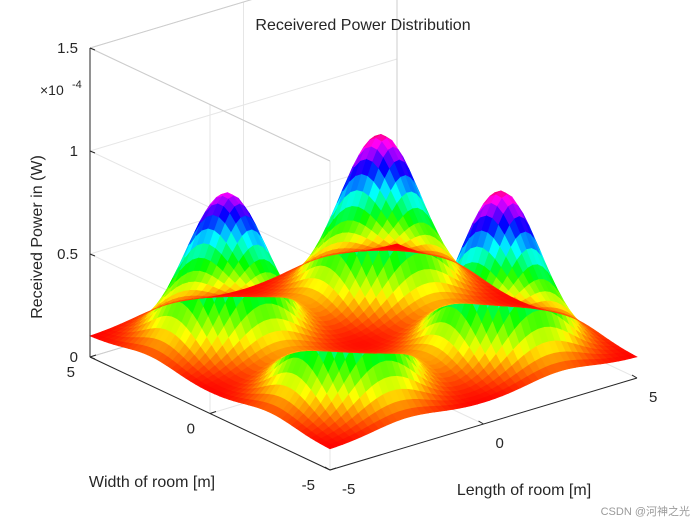 The image size is (700, 525). What do you see at coordinates (524, 490) in the screenshot?
I see `x-axis-label: Length of room [m]` at bounding box center [524, 490].